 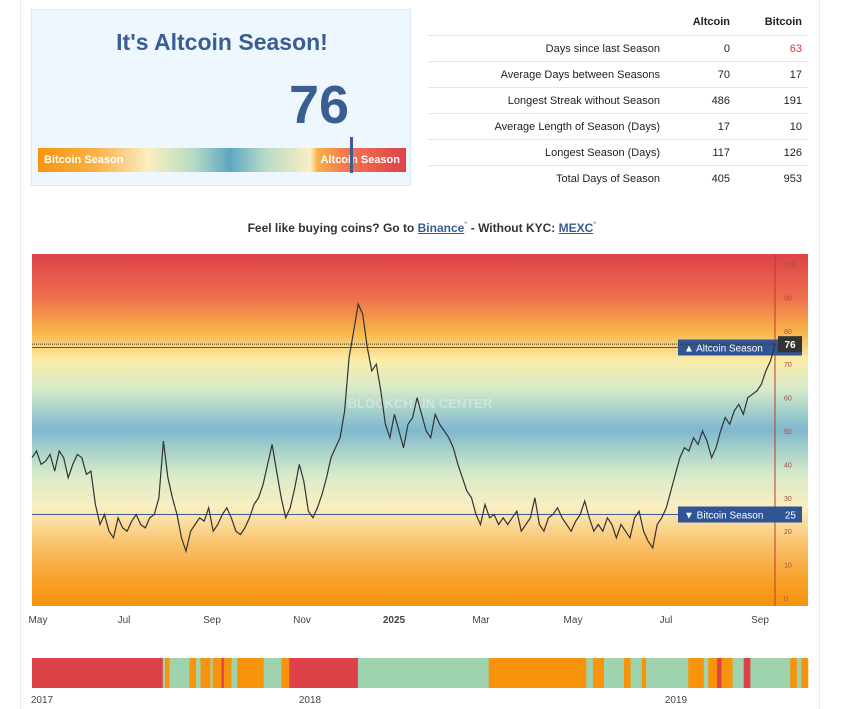 I want to click on y-tick-label: 0, so click(x=786, y=599).